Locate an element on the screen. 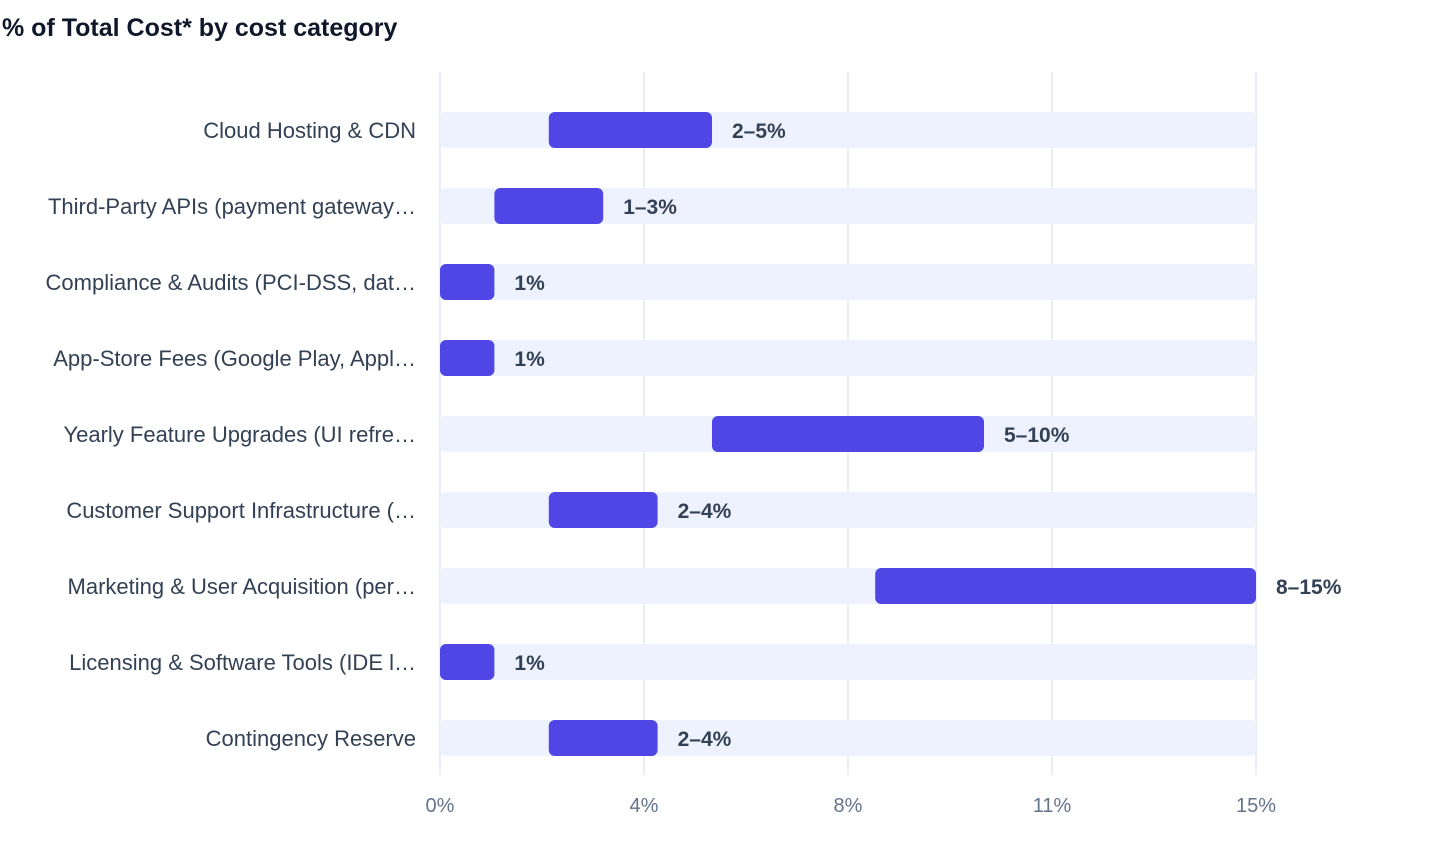 The height and width of the screenshot is (864, 1440). bar-value-label: 1–3% is located at coordinates (650, 207).